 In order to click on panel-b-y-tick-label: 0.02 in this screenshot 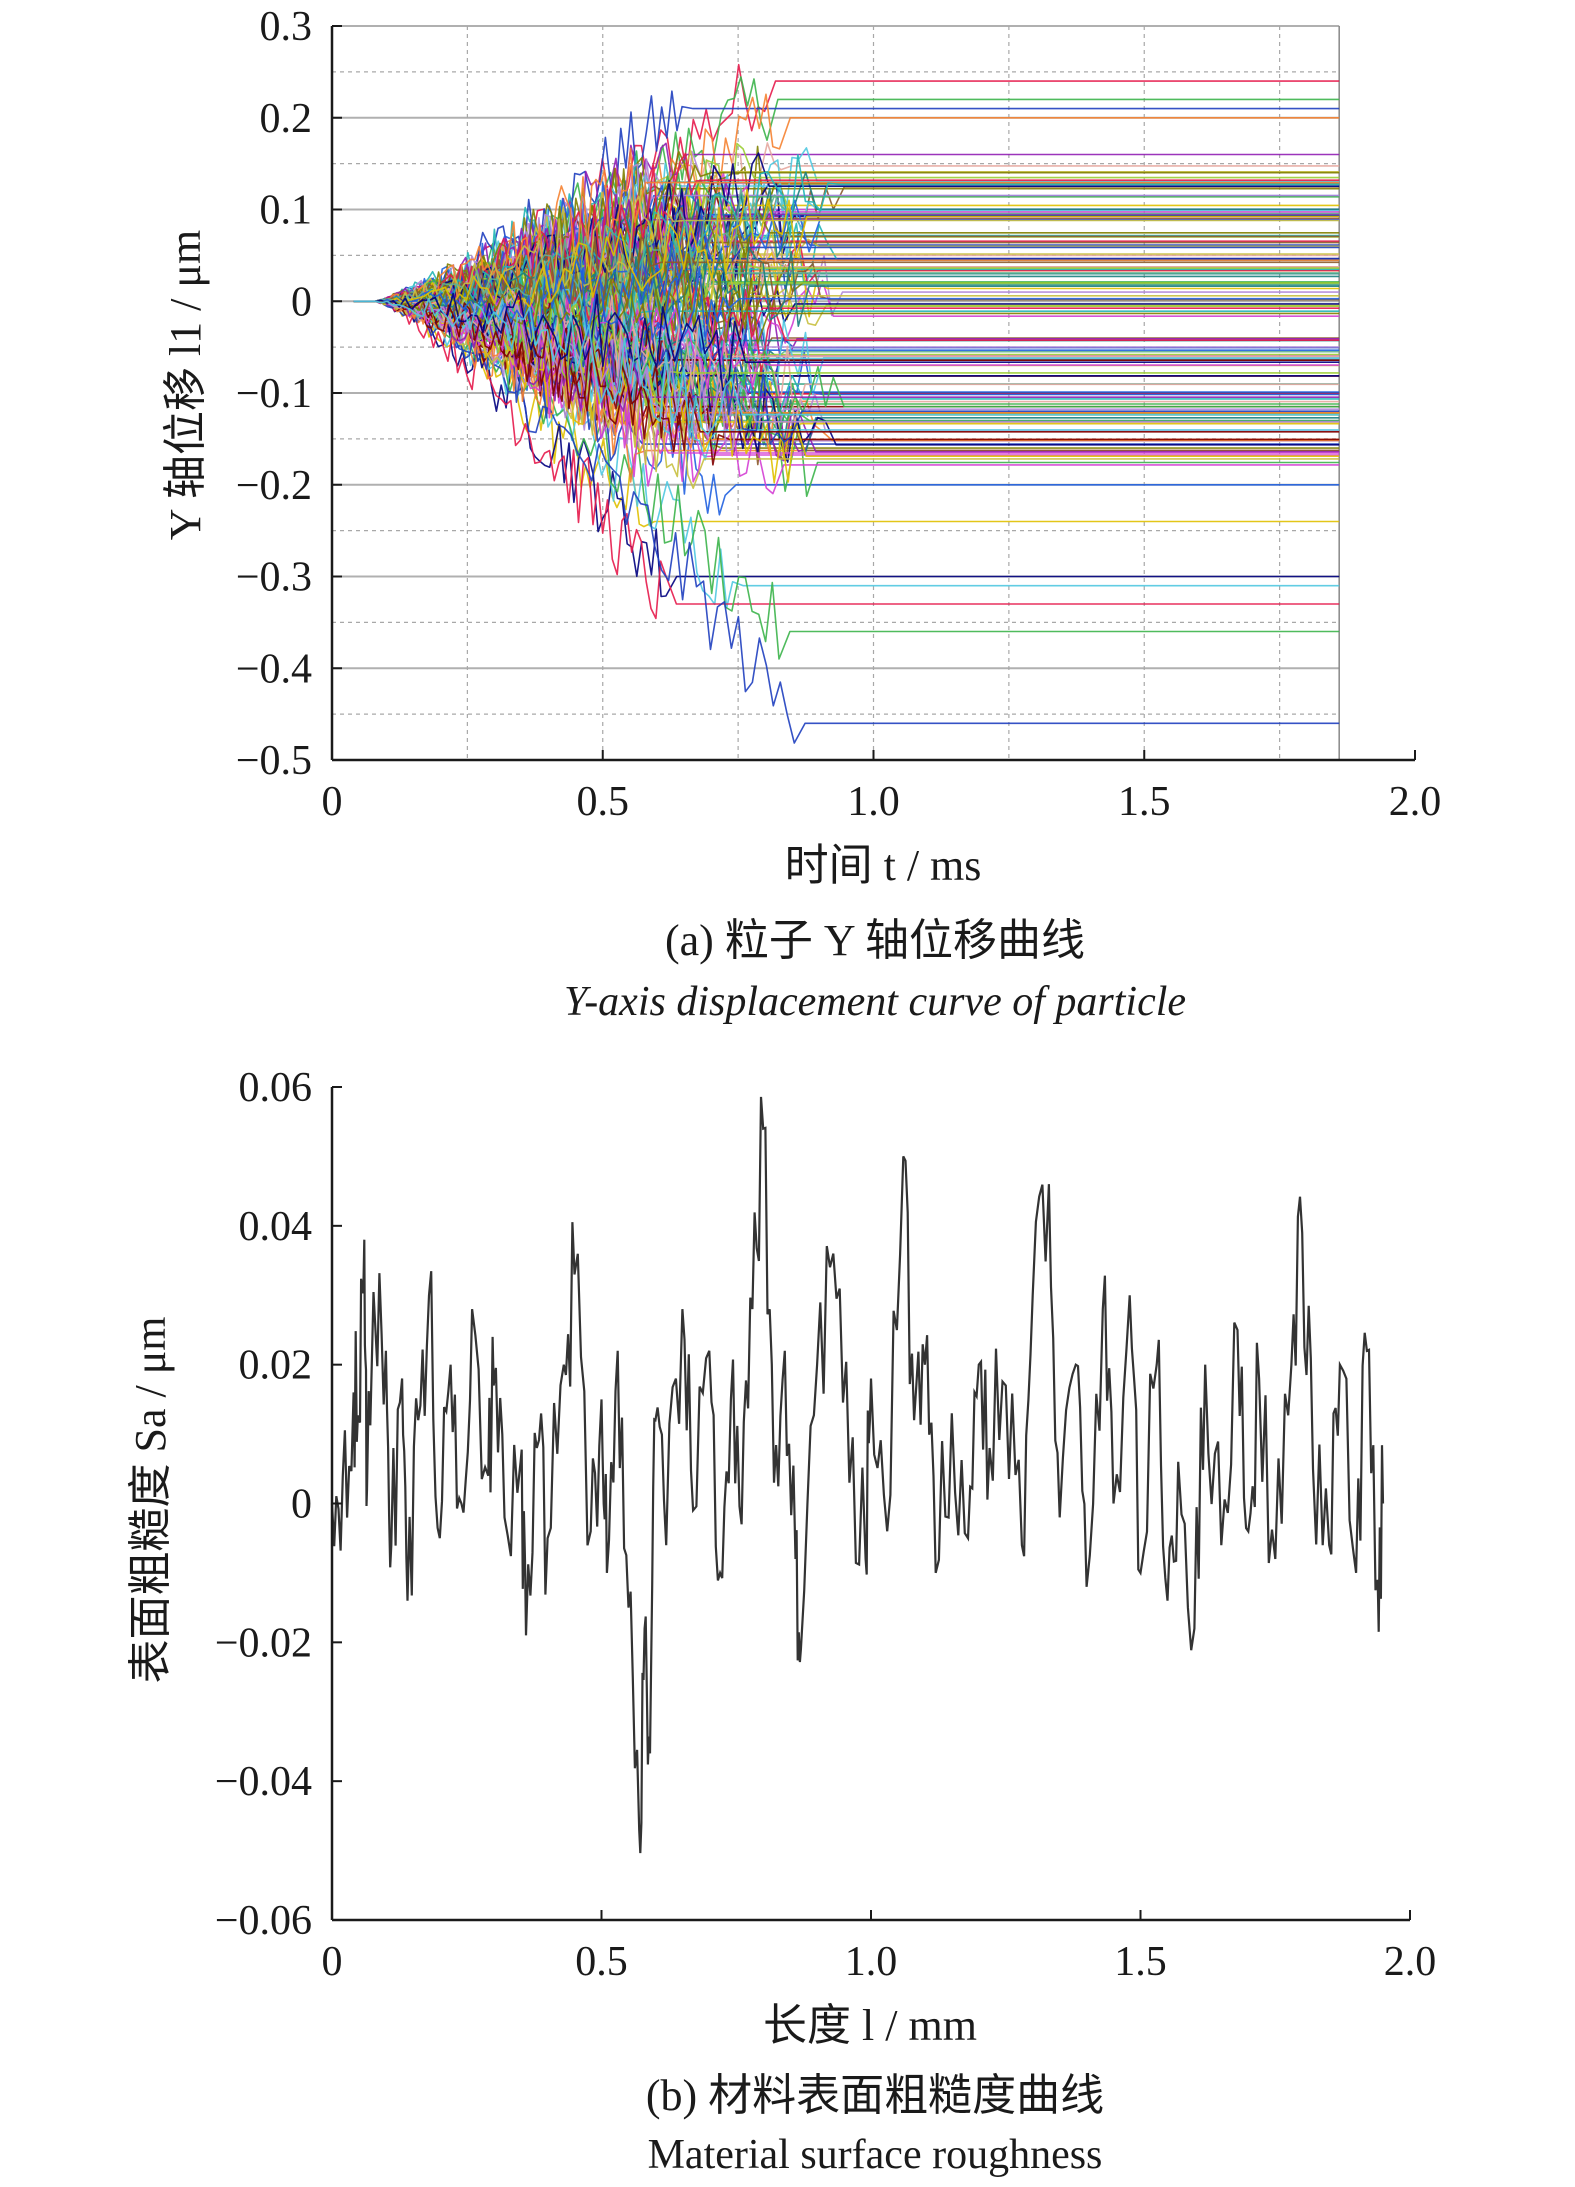, I will do `click(276, 1366)`.